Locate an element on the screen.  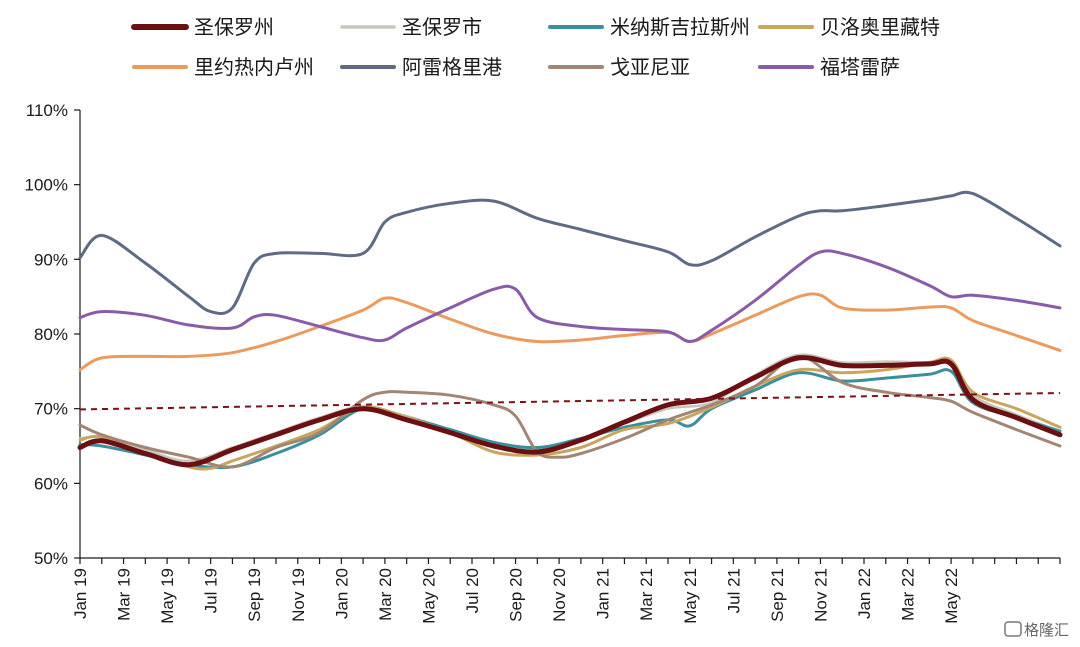
x-tick-label: Mar 22 is located at coordinates (908, 594).